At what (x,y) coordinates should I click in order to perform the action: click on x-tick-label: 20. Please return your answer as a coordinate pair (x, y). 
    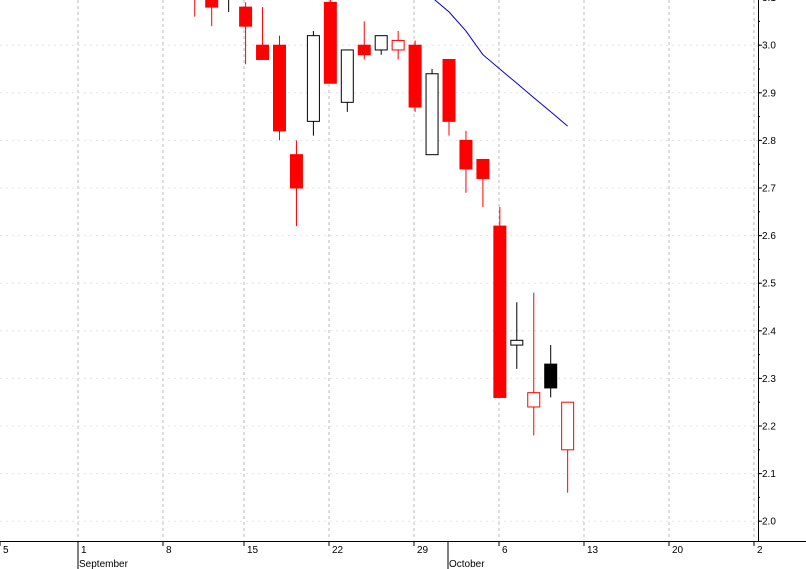
    Looking at the image, I should click on (678, 550).